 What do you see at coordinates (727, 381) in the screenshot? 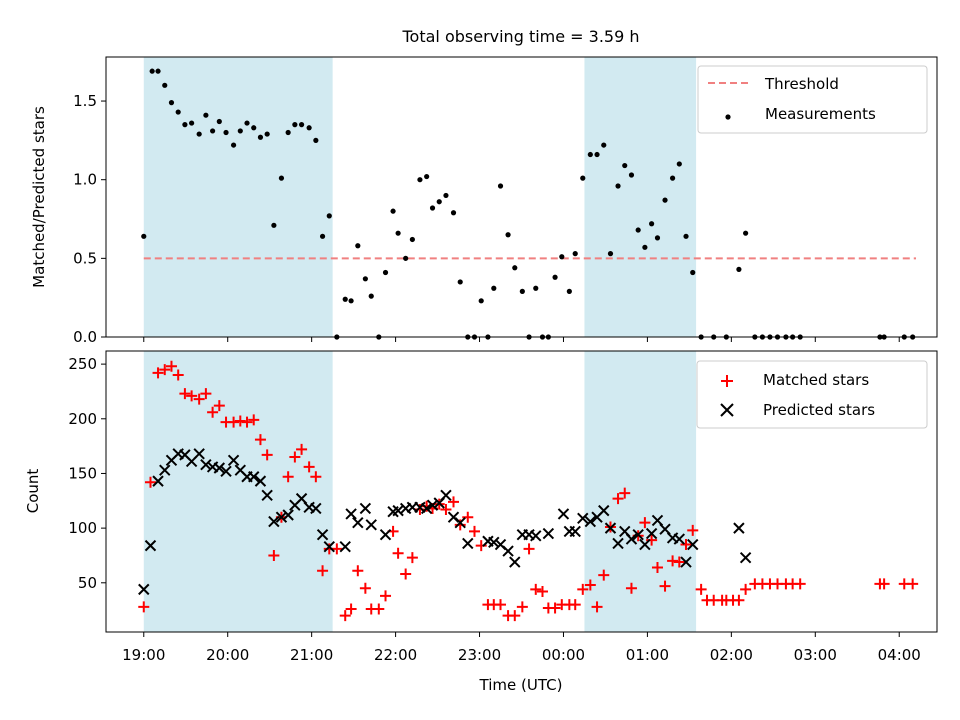
I see `legend-matched-swatch` at bounding box center [727, 381].